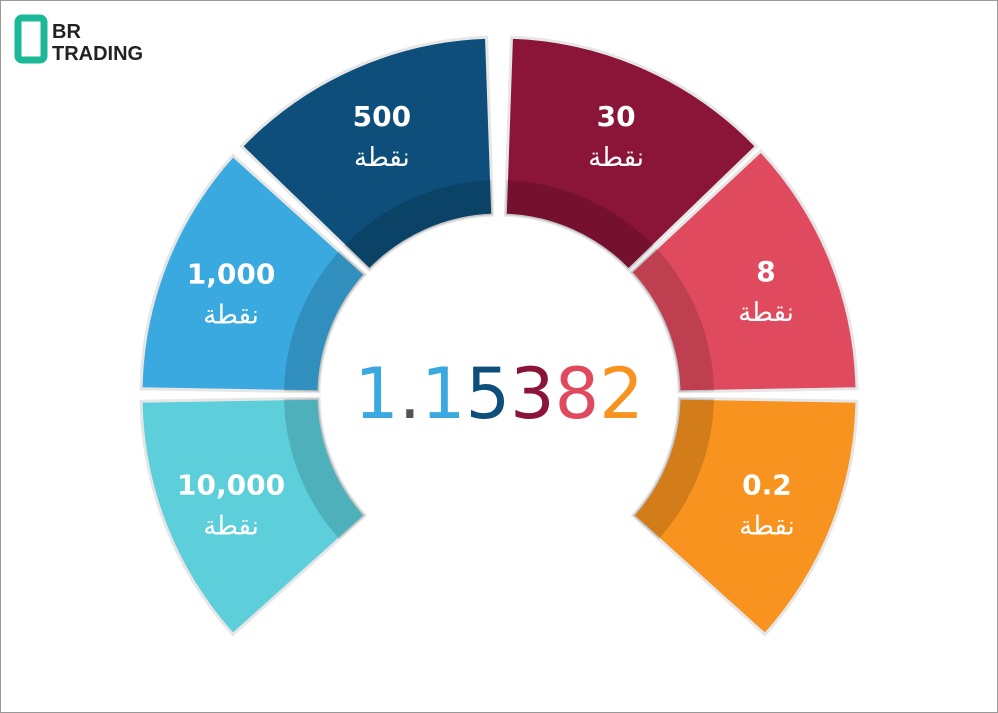 The image size is (998, 713). Describe the element at coordinates (532, 394) in the screenshot. I see `center-digit: 3` at that location.